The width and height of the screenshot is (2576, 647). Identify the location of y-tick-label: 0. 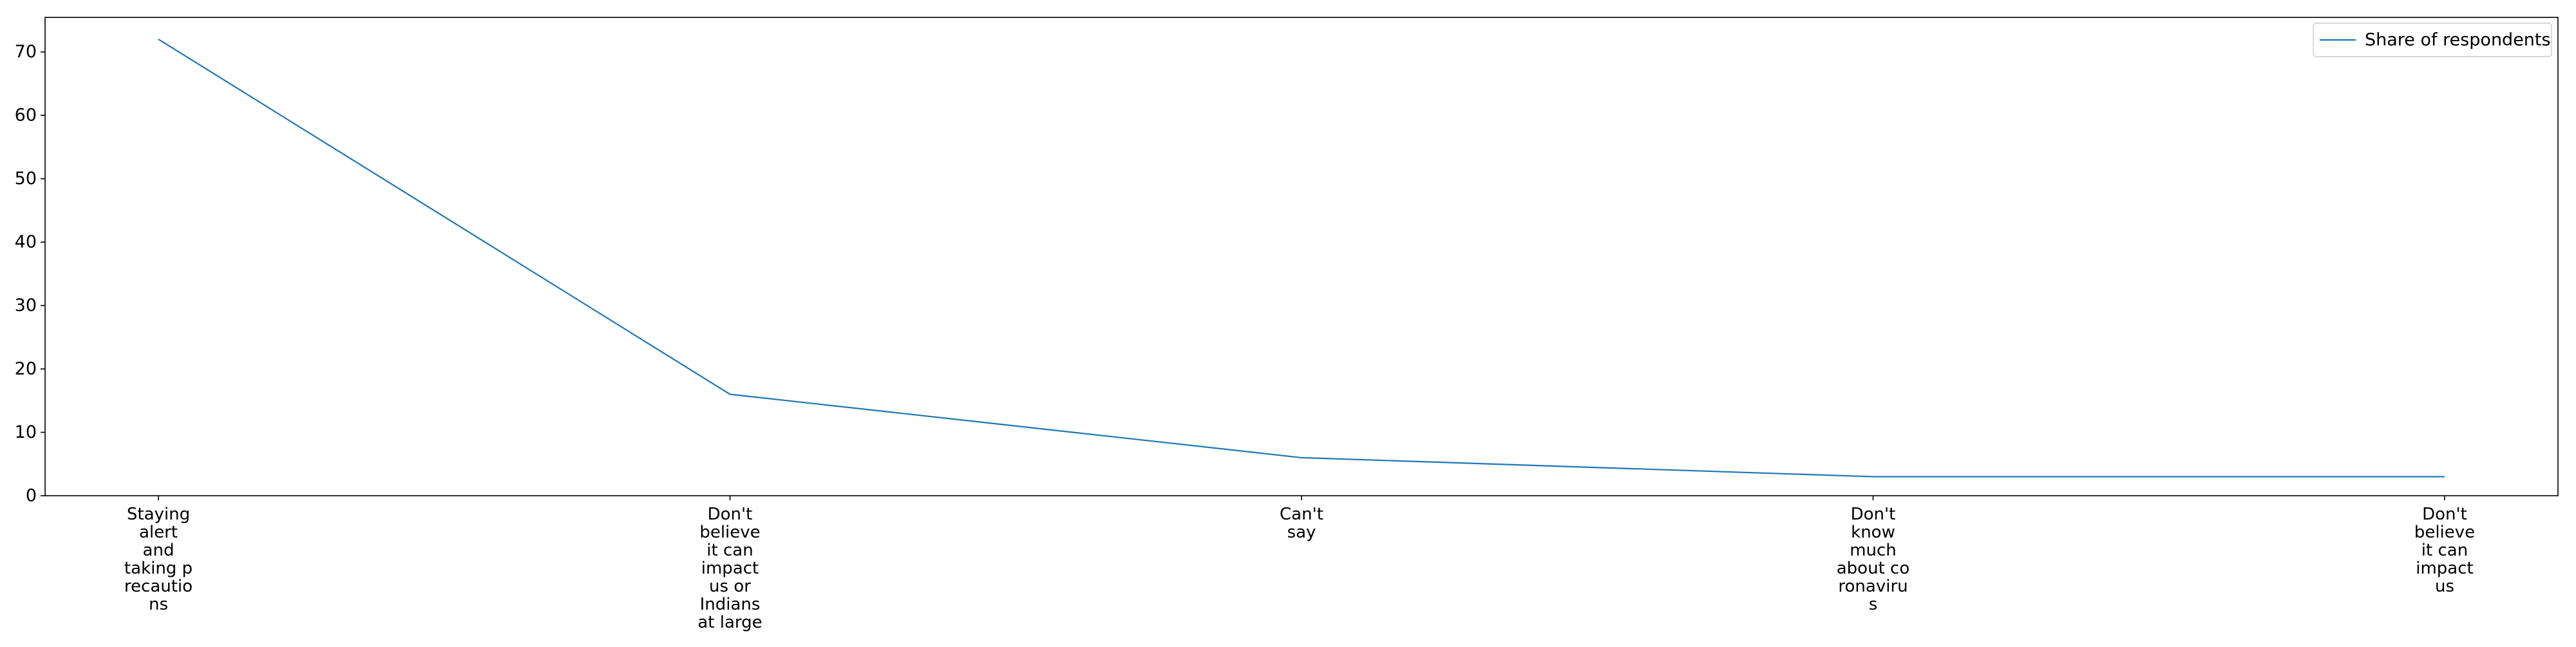
(32, 496).